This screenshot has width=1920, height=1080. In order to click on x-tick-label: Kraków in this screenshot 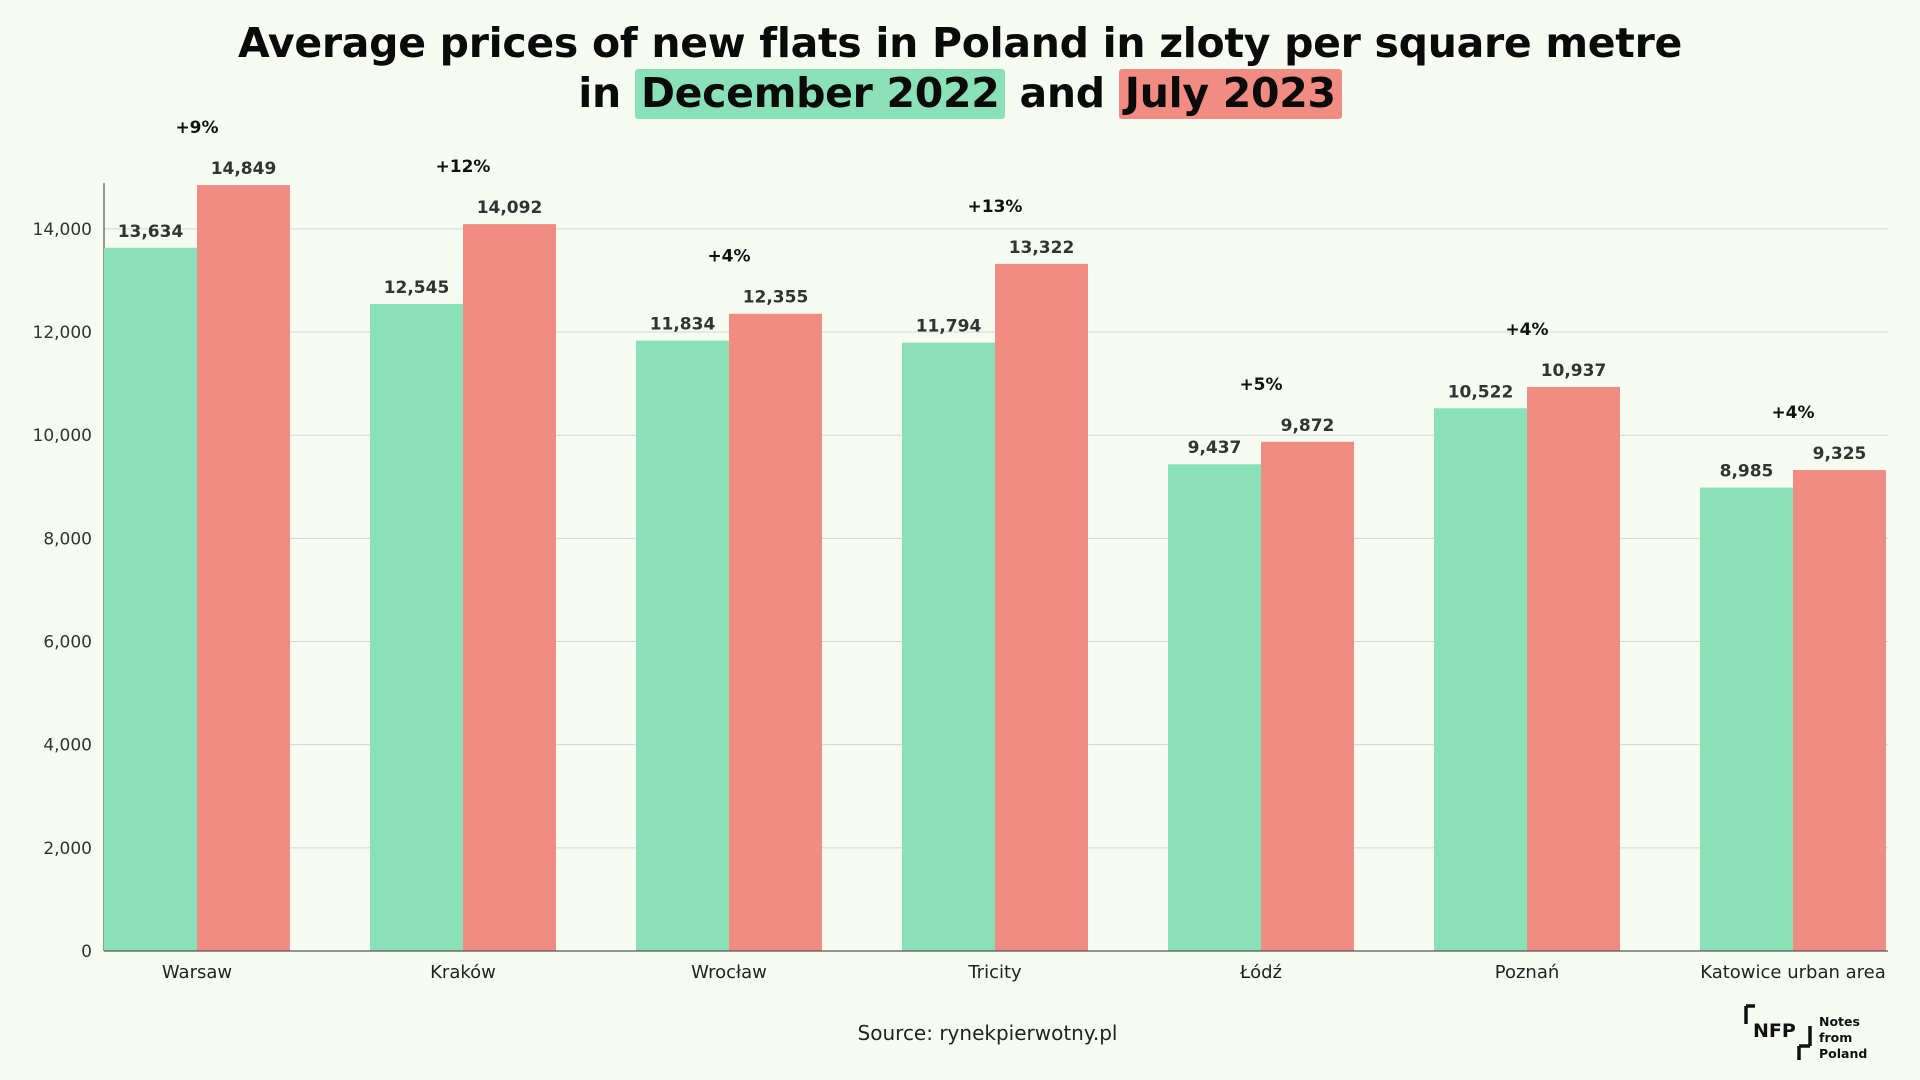, I will do `click(463, 972)`.